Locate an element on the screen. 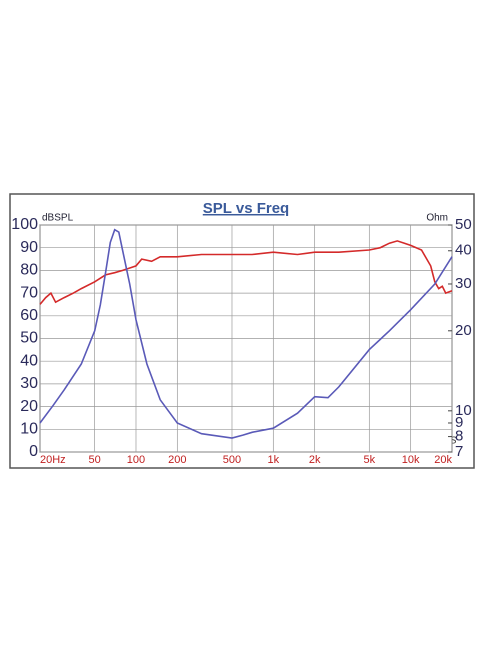 The height and width of the screenshot is (669, 496). x-tick-label: 20Hz is located at coordinates (53, 460).